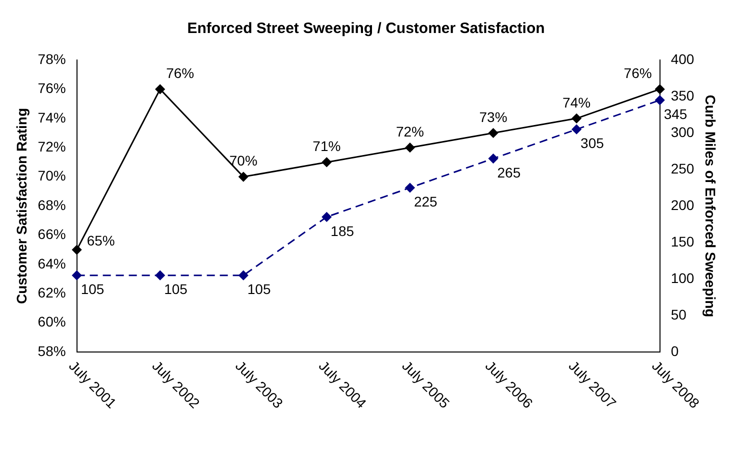  Describe the element at coordinates (342, 230) in the screenshot. I see `data-label: 185` at that location.